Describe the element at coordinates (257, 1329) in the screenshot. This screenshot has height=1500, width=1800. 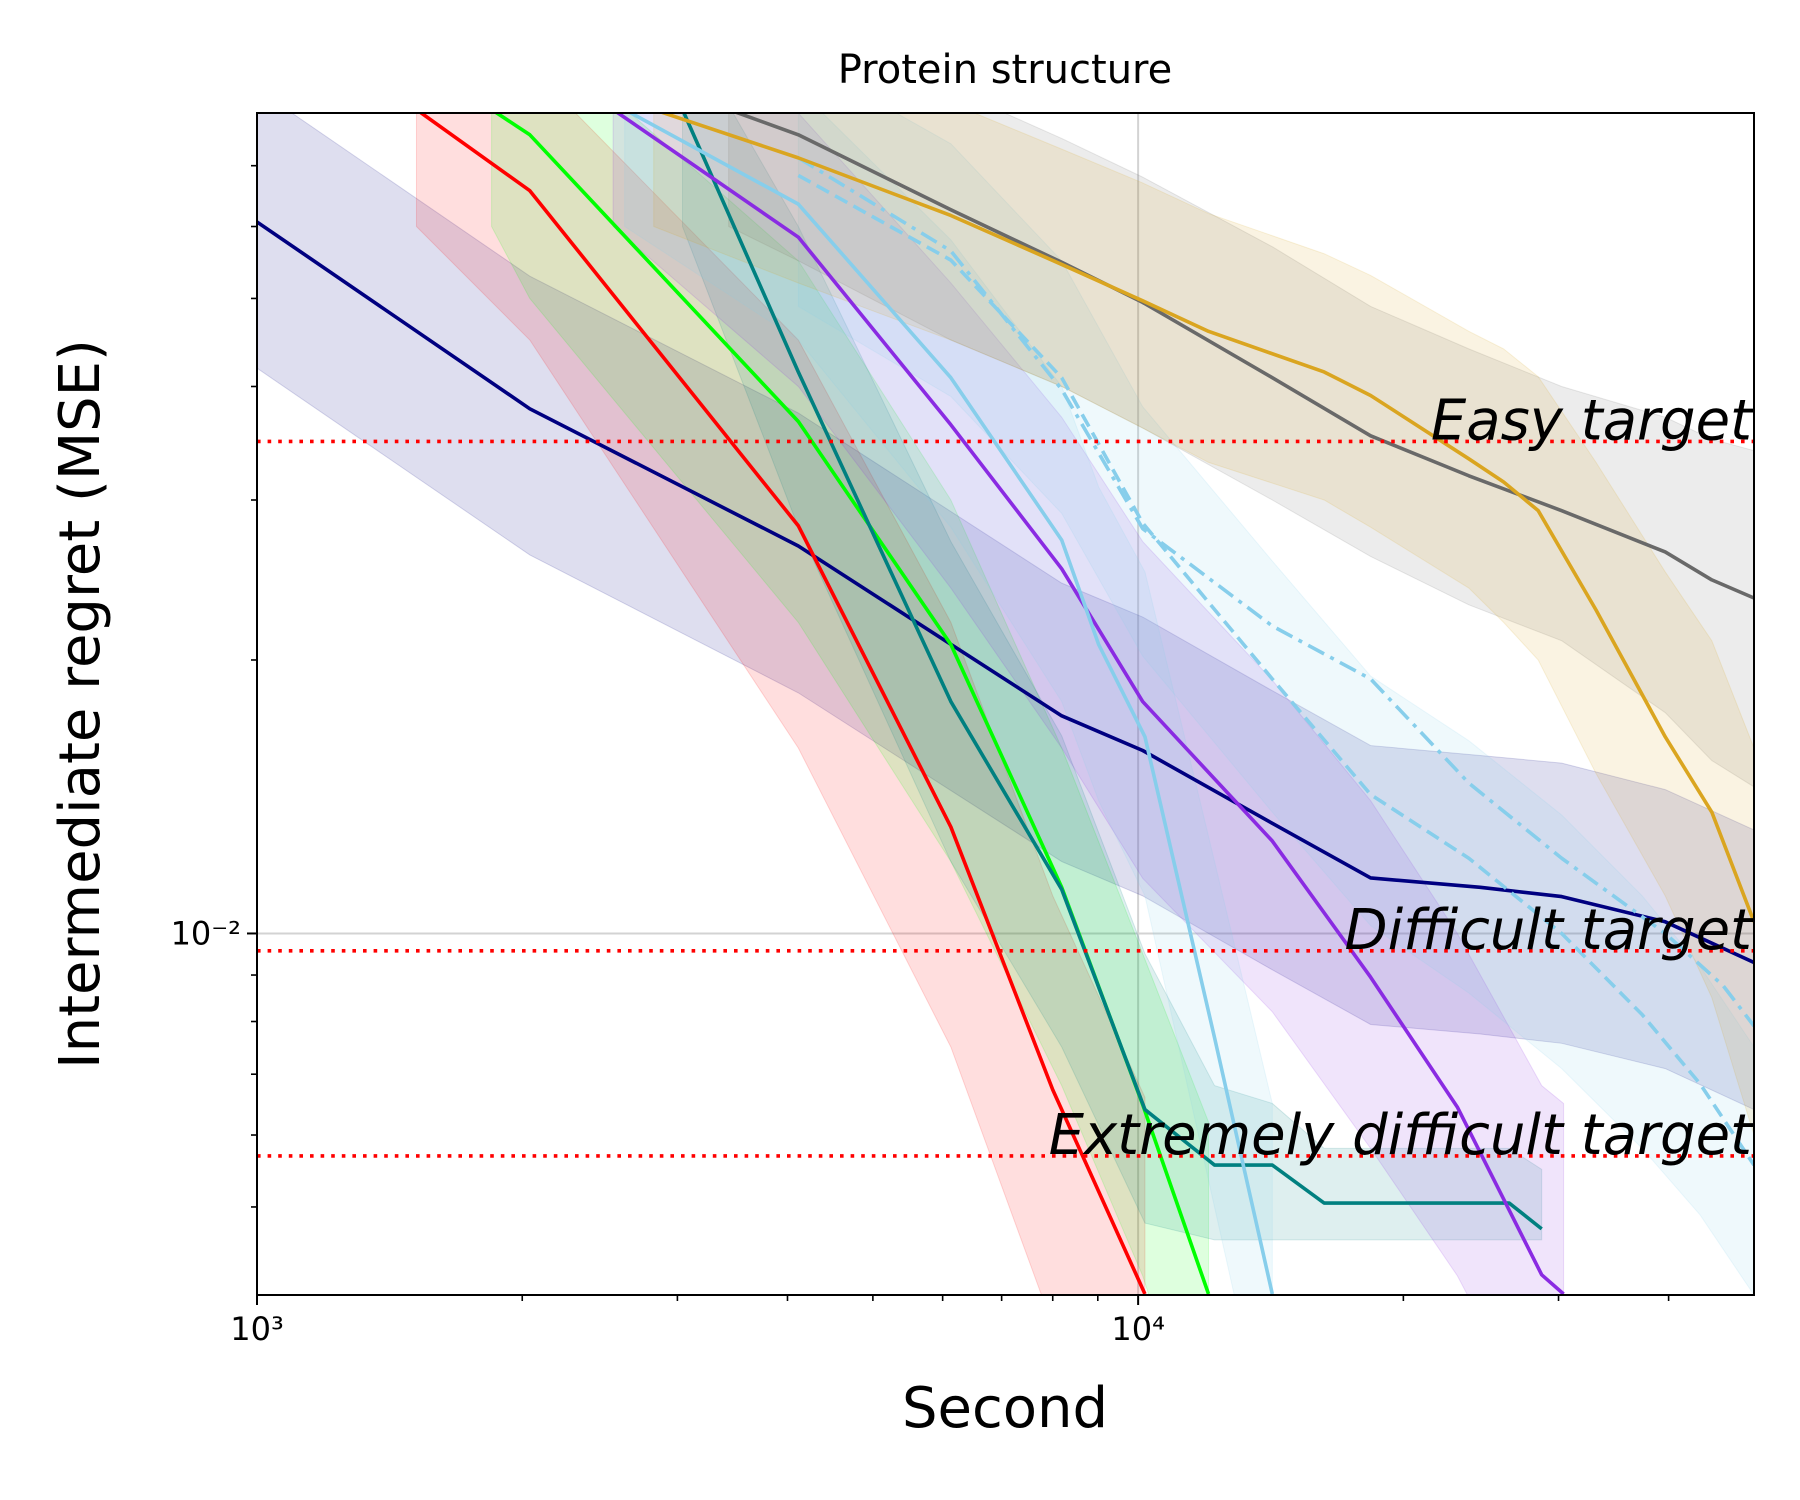
I see `x-tick-label: 10³` at that location.